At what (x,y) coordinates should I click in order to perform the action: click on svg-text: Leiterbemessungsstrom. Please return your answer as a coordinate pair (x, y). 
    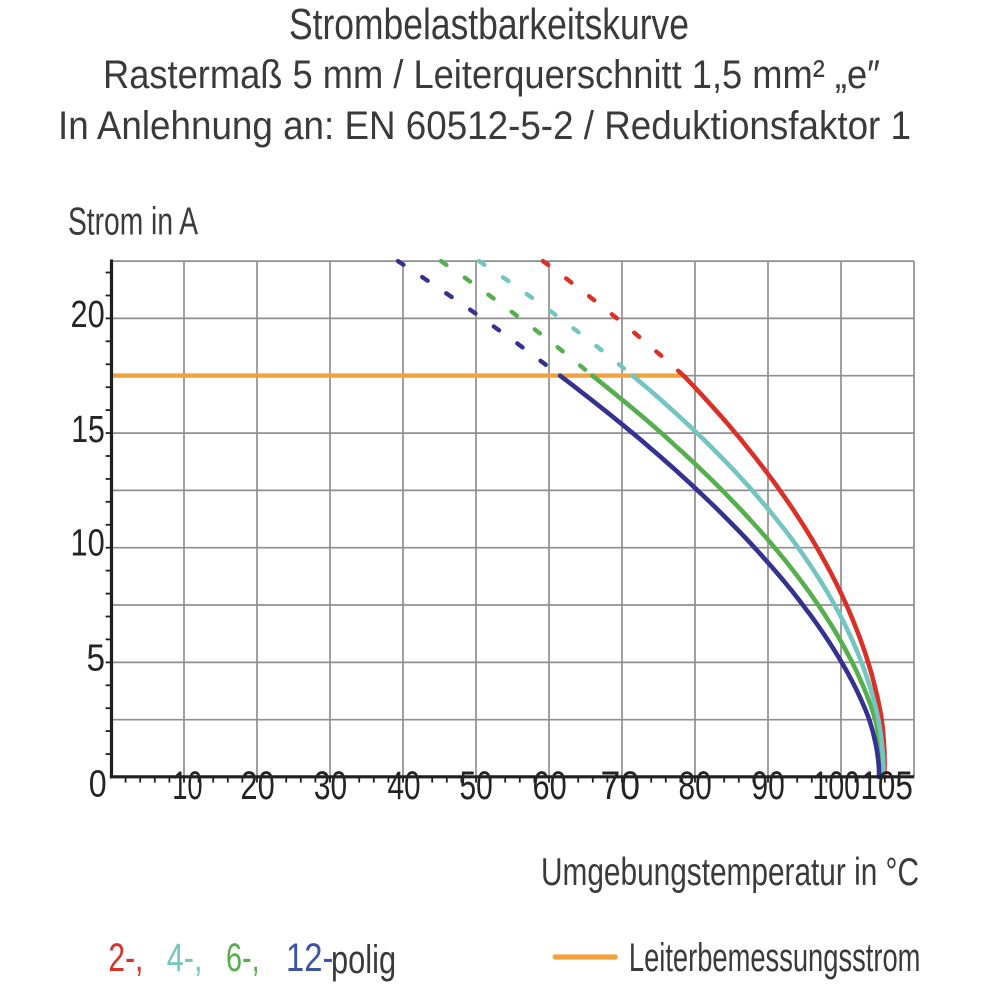
    Looking at the image, I should click on (775, 958).